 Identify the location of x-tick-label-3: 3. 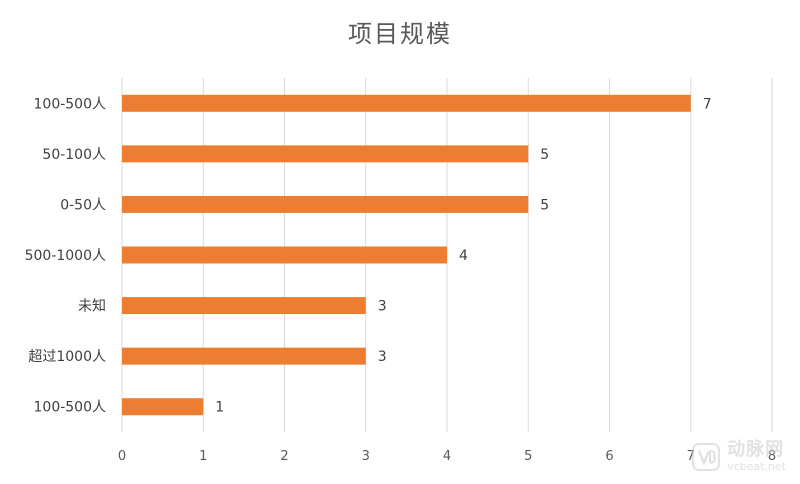
(366, 456).